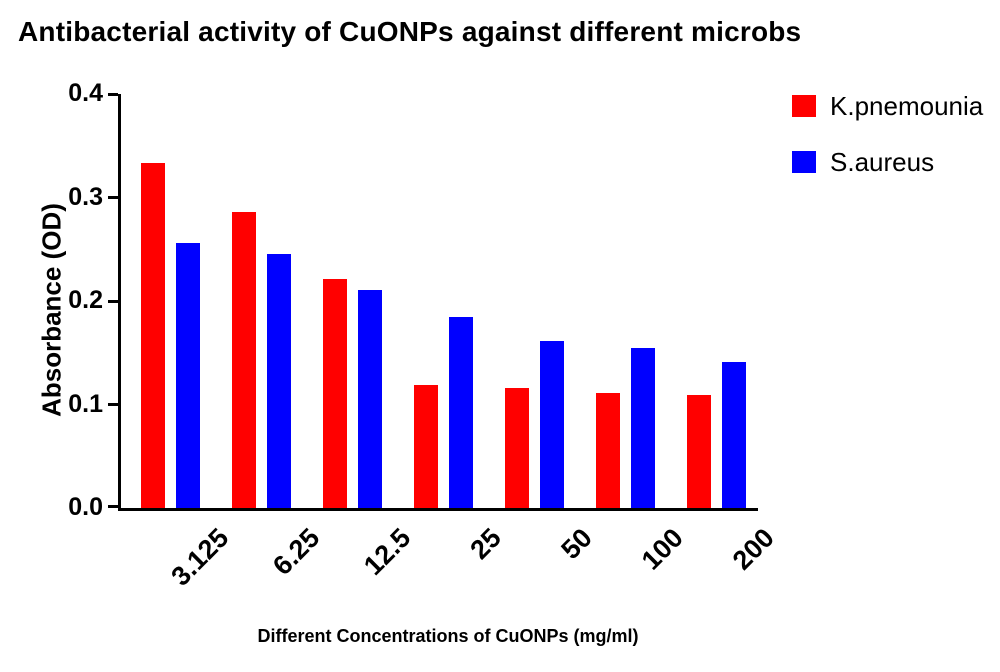 This screenshot has height=672, width=1000. Describe the element at coordinates (577, 544) in the screenshot. I see `x-tick-label-50: 50` at that location.